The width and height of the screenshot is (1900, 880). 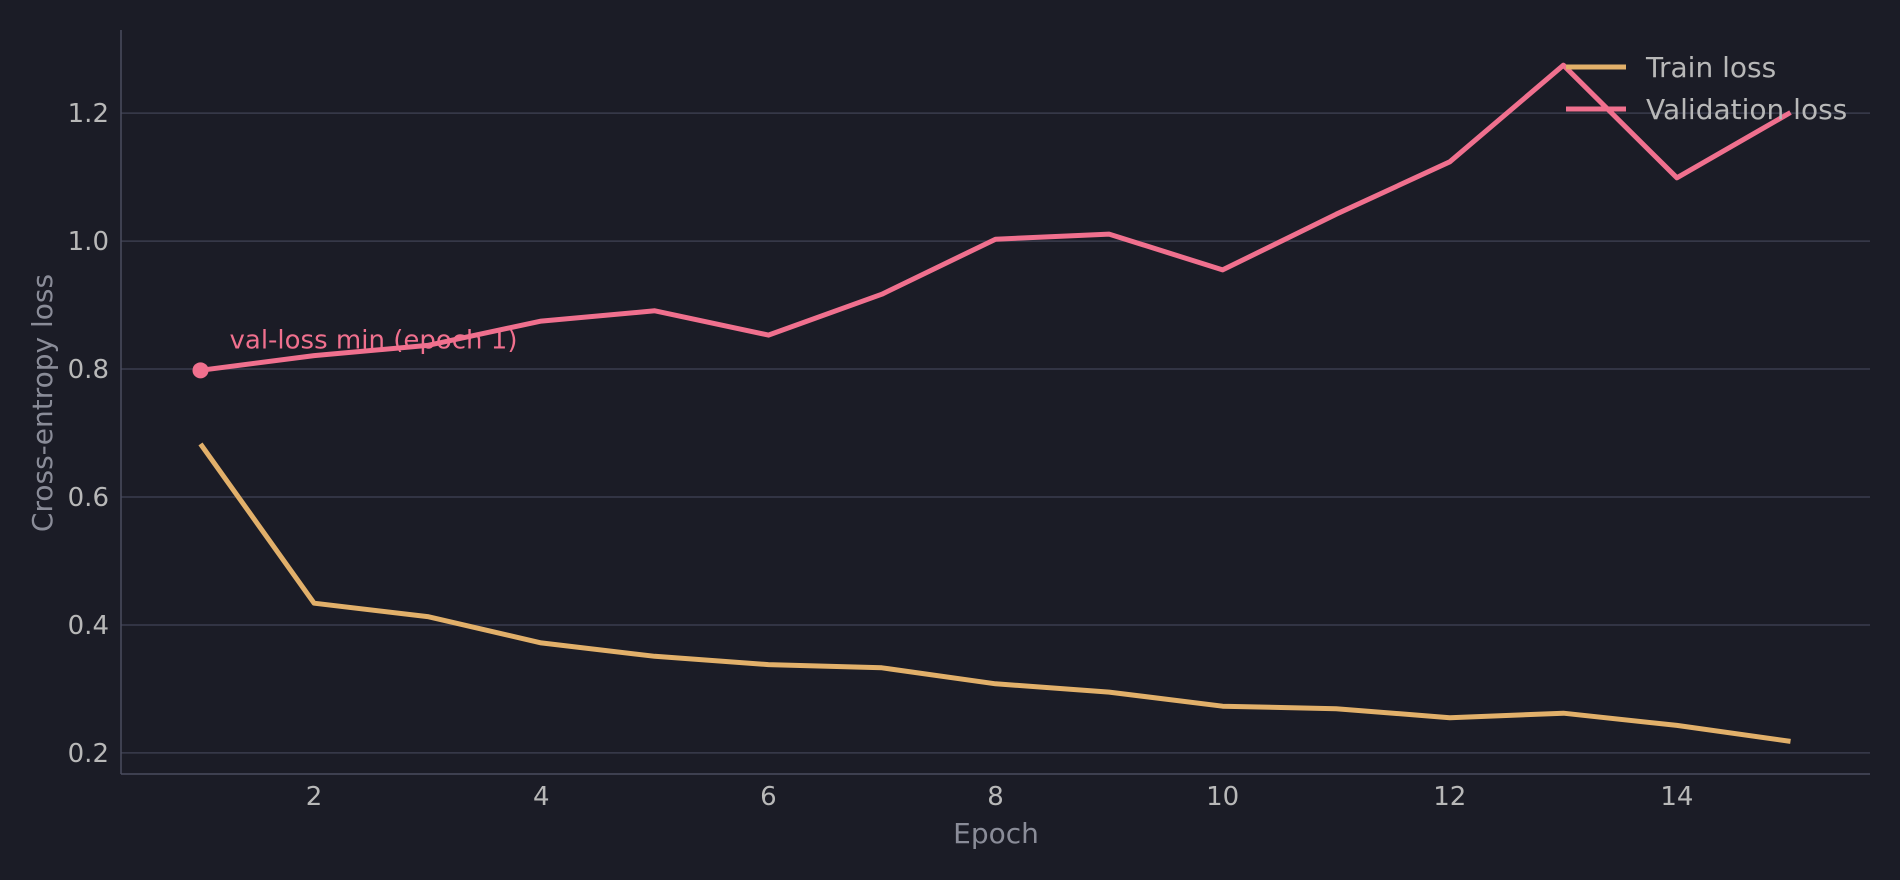 What do you see at coordinates (1676, 797) in the screenshot?
I see `x-tick-label: 14` at bounding box center [1676, 797].